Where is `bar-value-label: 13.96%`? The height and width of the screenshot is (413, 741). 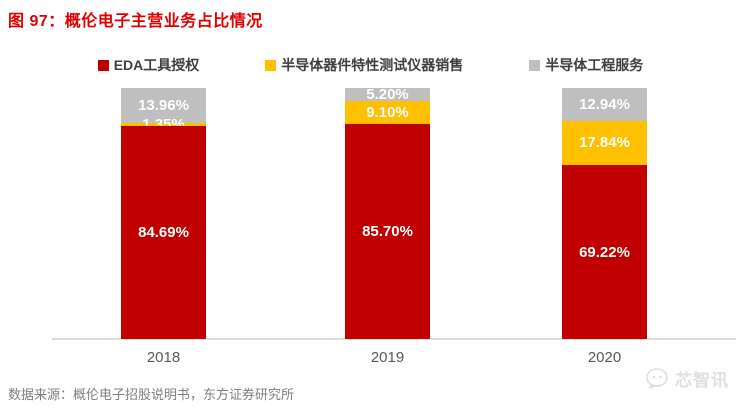
bar-value-label: 13.96% is located at coordinates (163, 106).